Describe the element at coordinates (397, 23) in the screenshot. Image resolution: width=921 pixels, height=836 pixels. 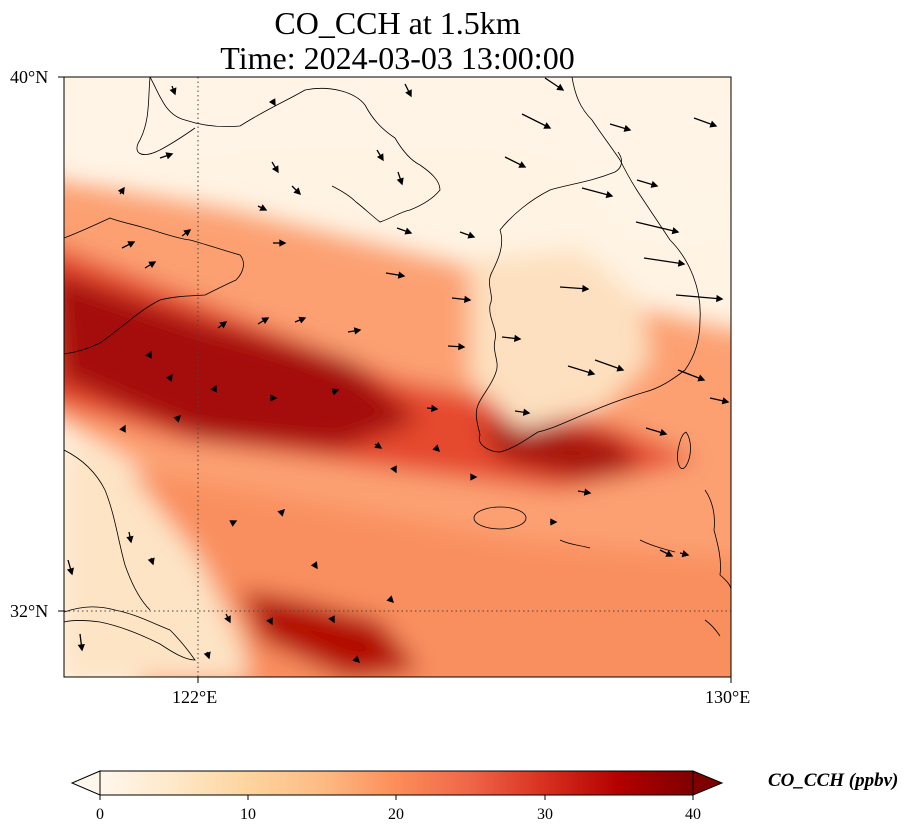
I see `map-title: CO_CCH at 1.5km` at that location.